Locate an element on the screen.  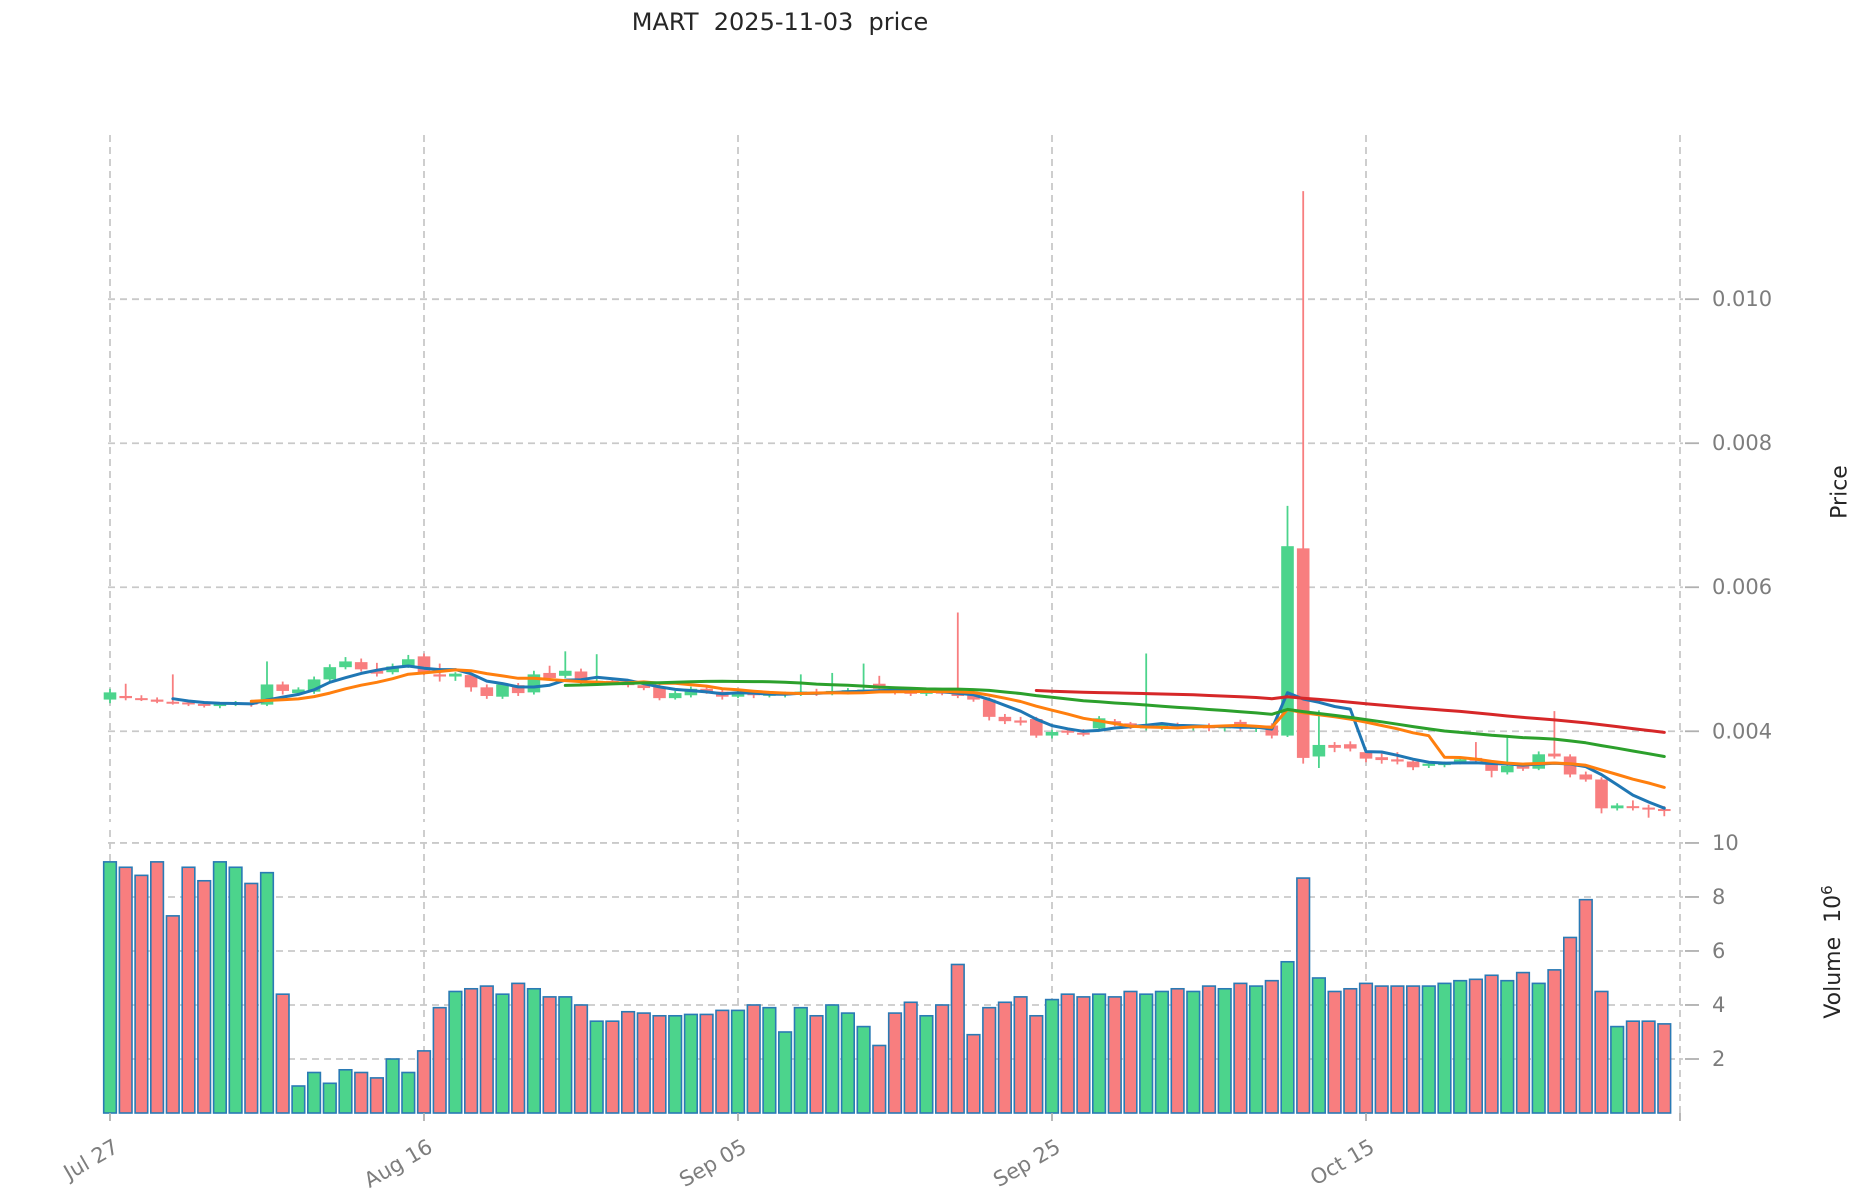
price-tick-label: 0.006 is located at coordinates (1742, 587).